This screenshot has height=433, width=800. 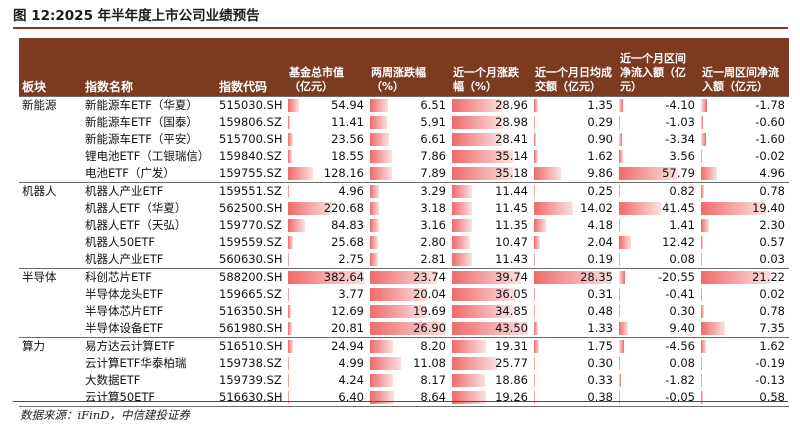 What do you see at coordinates (433, 105) in the screenshot?
I see `two-week-value: 6.51` at bounding box center [433, 105].